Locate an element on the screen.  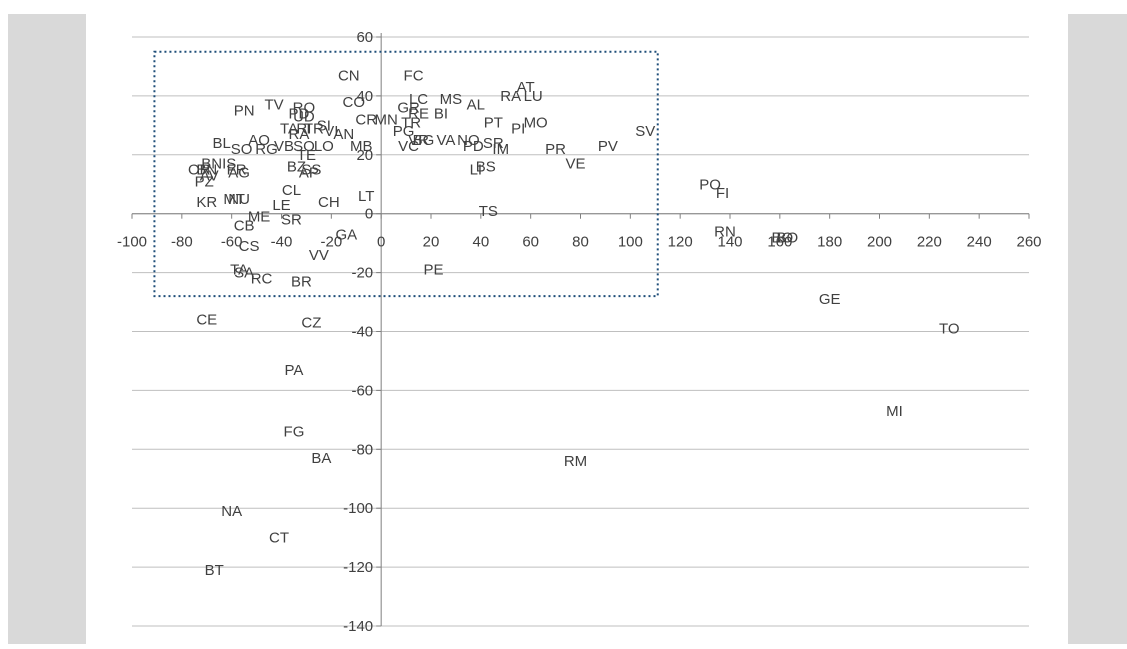
point-label: VA is located at coordinates (445, 140).